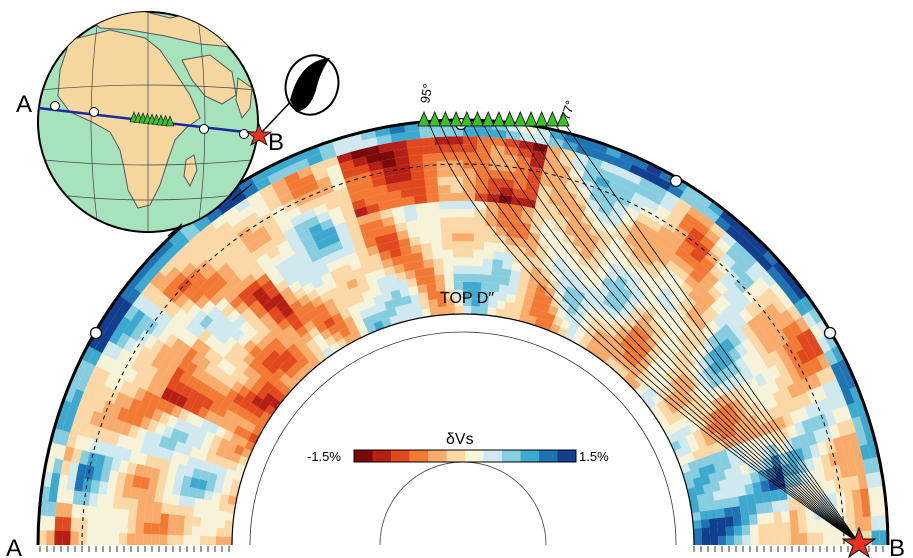 The image size is (913, 558). Describe the element at coordinates (324, 456) in the screenshot. I see `colorbar-min-label: -1.5%` at that location.